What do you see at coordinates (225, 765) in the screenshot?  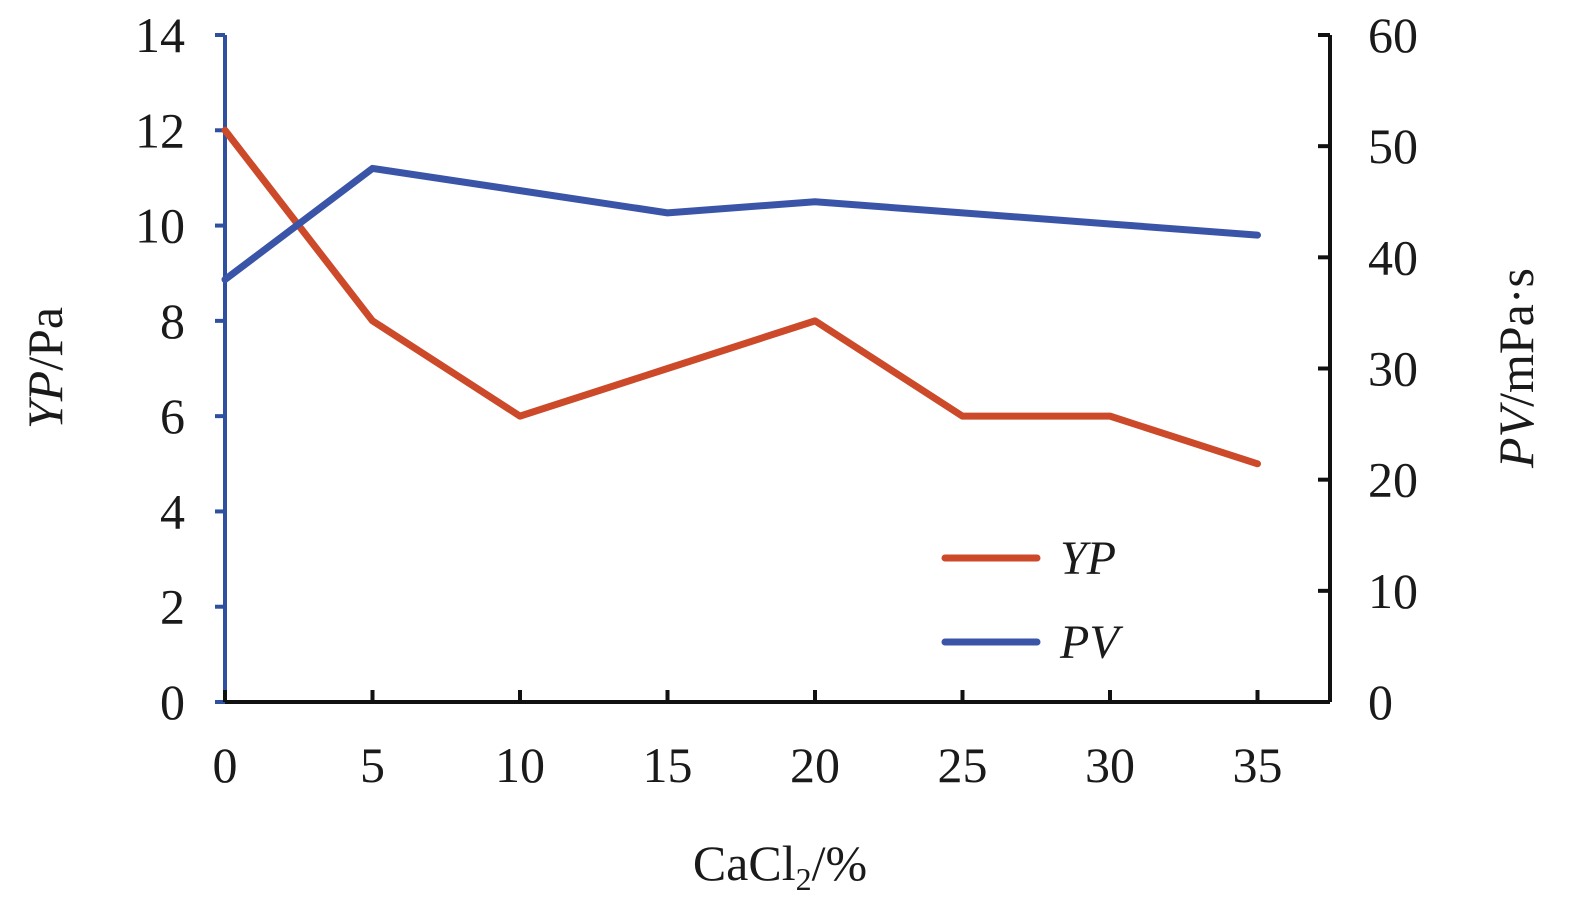 I see `x-tick-label: 0` at bounding box center [225, 765].